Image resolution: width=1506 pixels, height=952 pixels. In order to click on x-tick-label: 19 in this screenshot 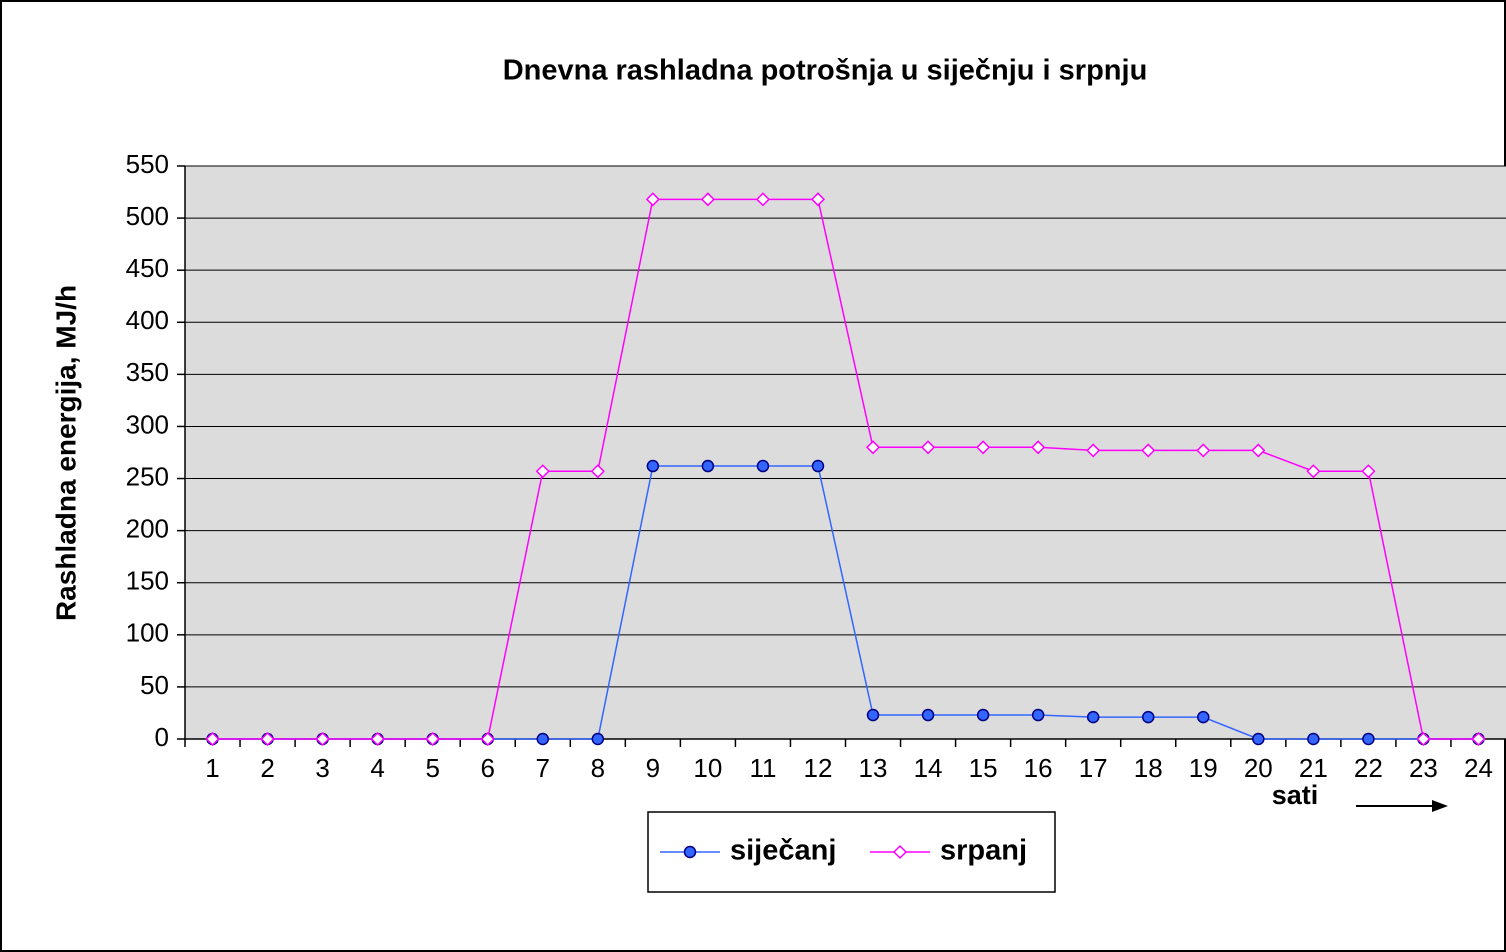, I will do `click(1203, 768)`.